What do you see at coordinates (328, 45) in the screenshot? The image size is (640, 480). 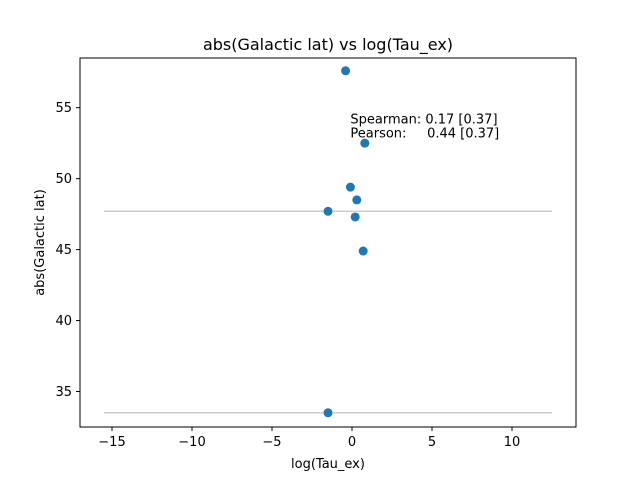 I see `chart-title: abs(Galactic lat) vs log(Tau_ex)` at bounding box center [328, 45].